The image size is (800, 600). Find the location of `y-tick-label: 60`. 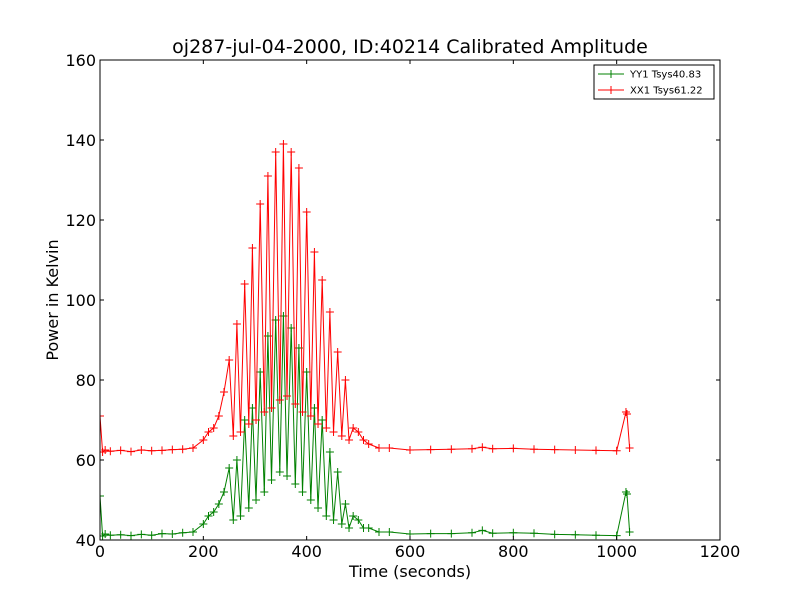

y-tick-label: 60 is located at coordinates (86, 460).